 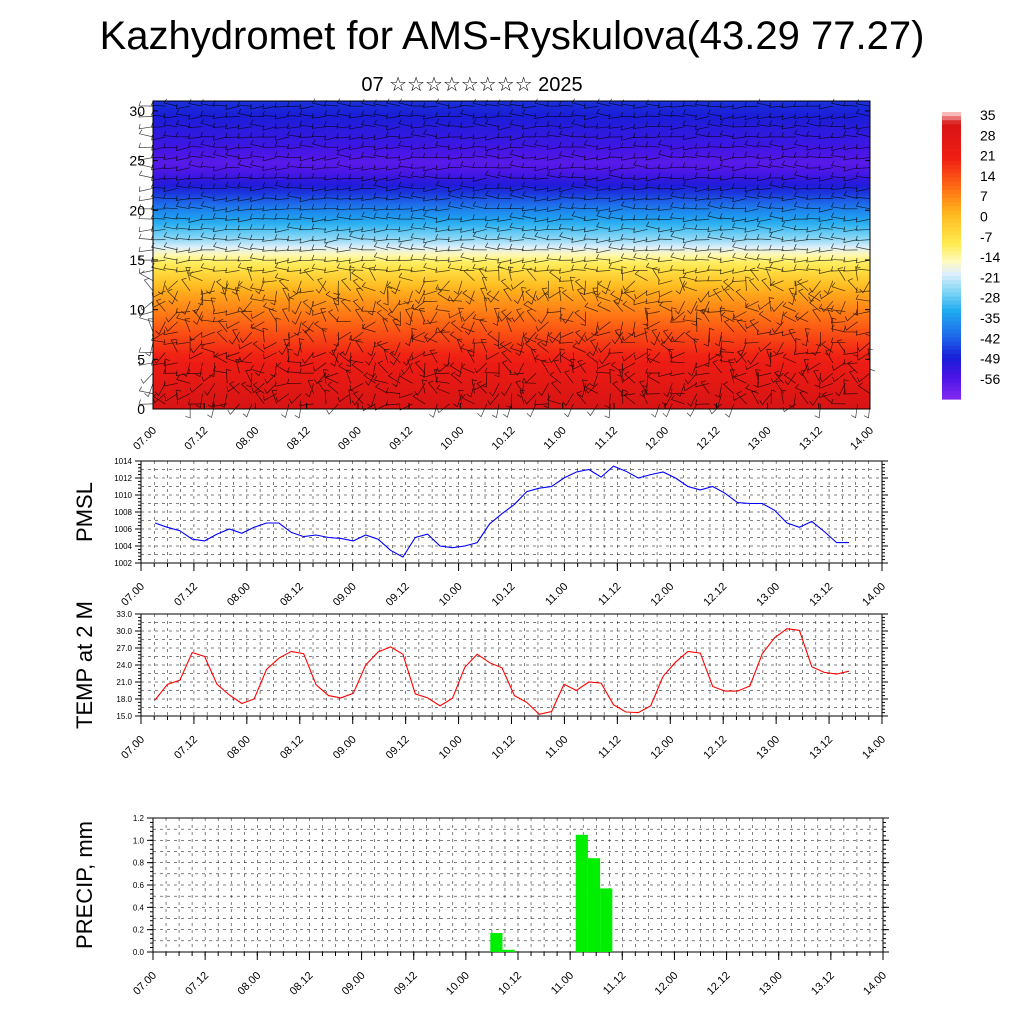 I want to click on x-tick-label: 12.12, so click(x=719, y=984).